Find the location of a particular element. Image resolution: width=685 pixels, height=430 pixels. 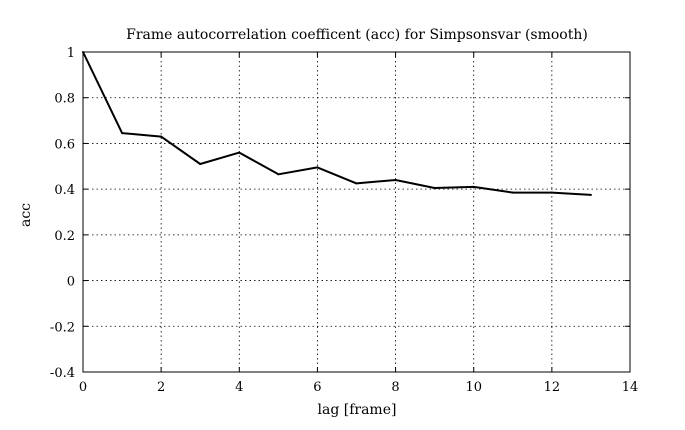

y-tick-label-0: -0.4 is located at coordinates (62, 373).